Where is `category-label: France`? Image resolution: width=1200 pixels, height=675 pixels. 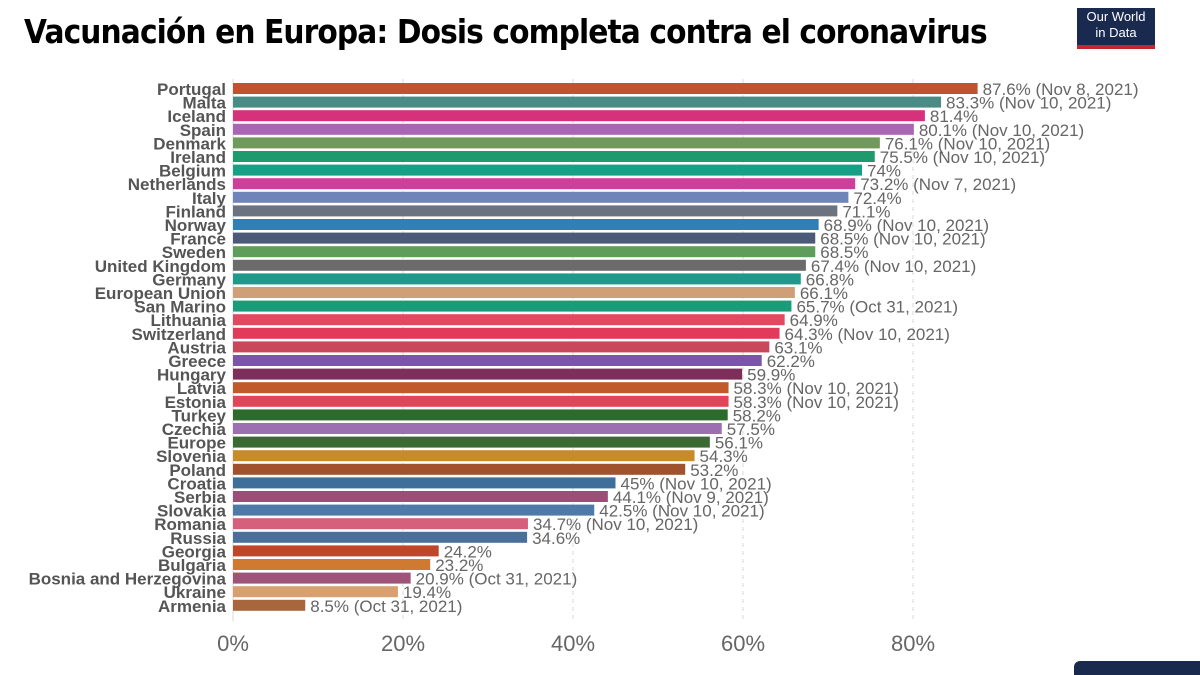 category-label: France is located at coordinates (198, 239).